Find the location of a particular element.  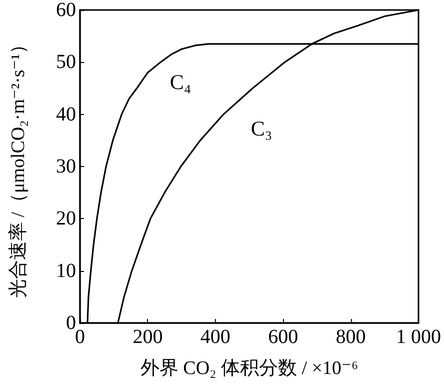

y-tick-label: 20 is located at coordinates (66, 219).